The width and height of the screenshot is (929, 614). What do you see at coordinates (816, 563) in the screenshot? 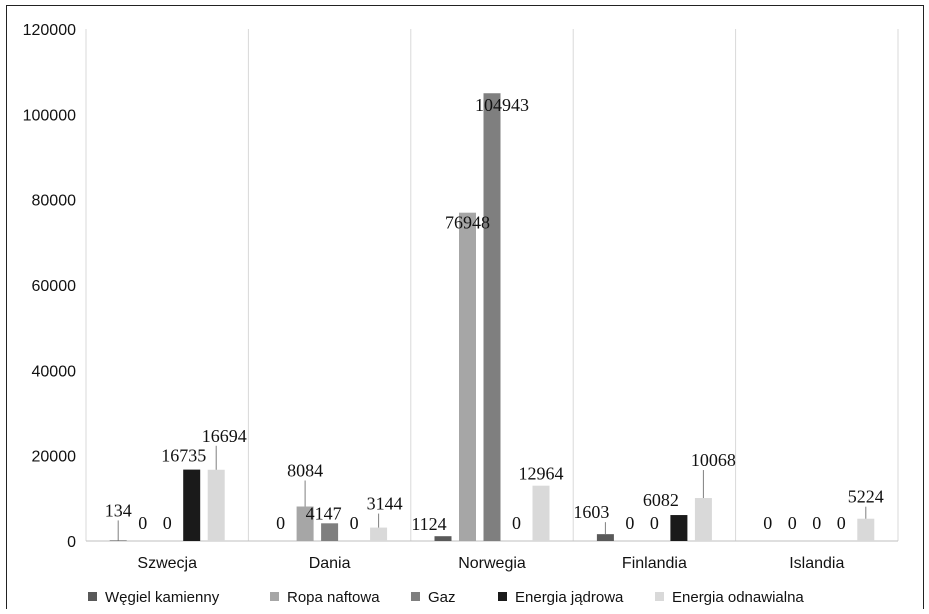
I see `x-tick-label: Islandia` at bounding box center [816, 563].